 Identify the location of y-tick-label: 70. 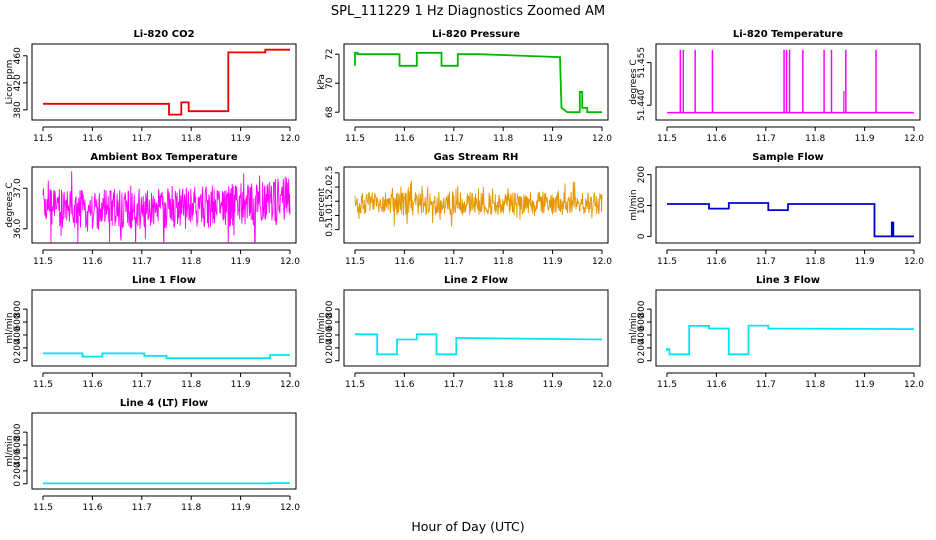
(330, 83).